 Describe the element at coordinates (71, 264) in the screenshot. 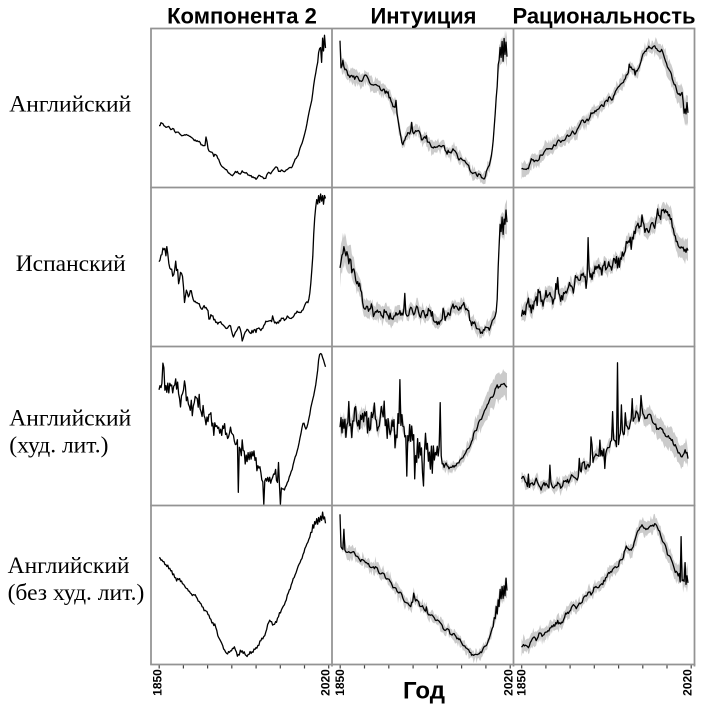

I see `svg-text: Испанский` at that location.